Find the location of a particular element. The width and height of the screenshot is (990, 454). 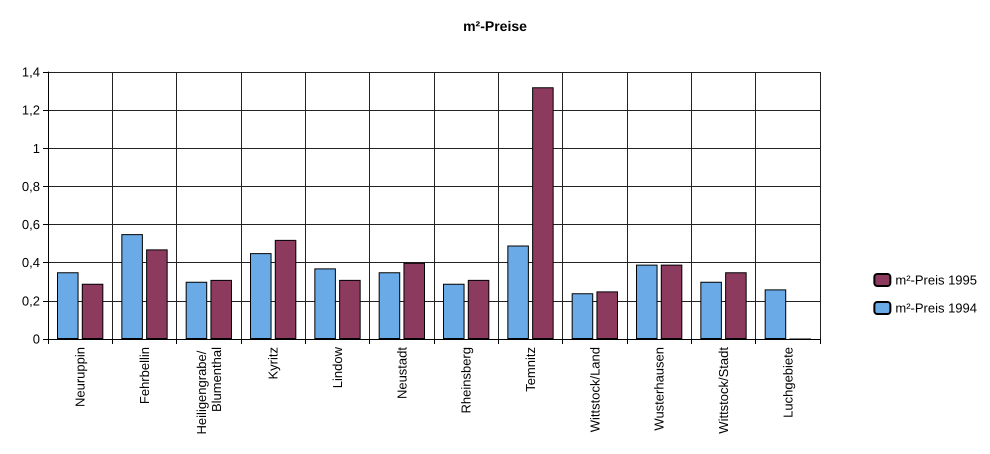

x-tick-label: Temnitz is located at coordinates (530, 369).